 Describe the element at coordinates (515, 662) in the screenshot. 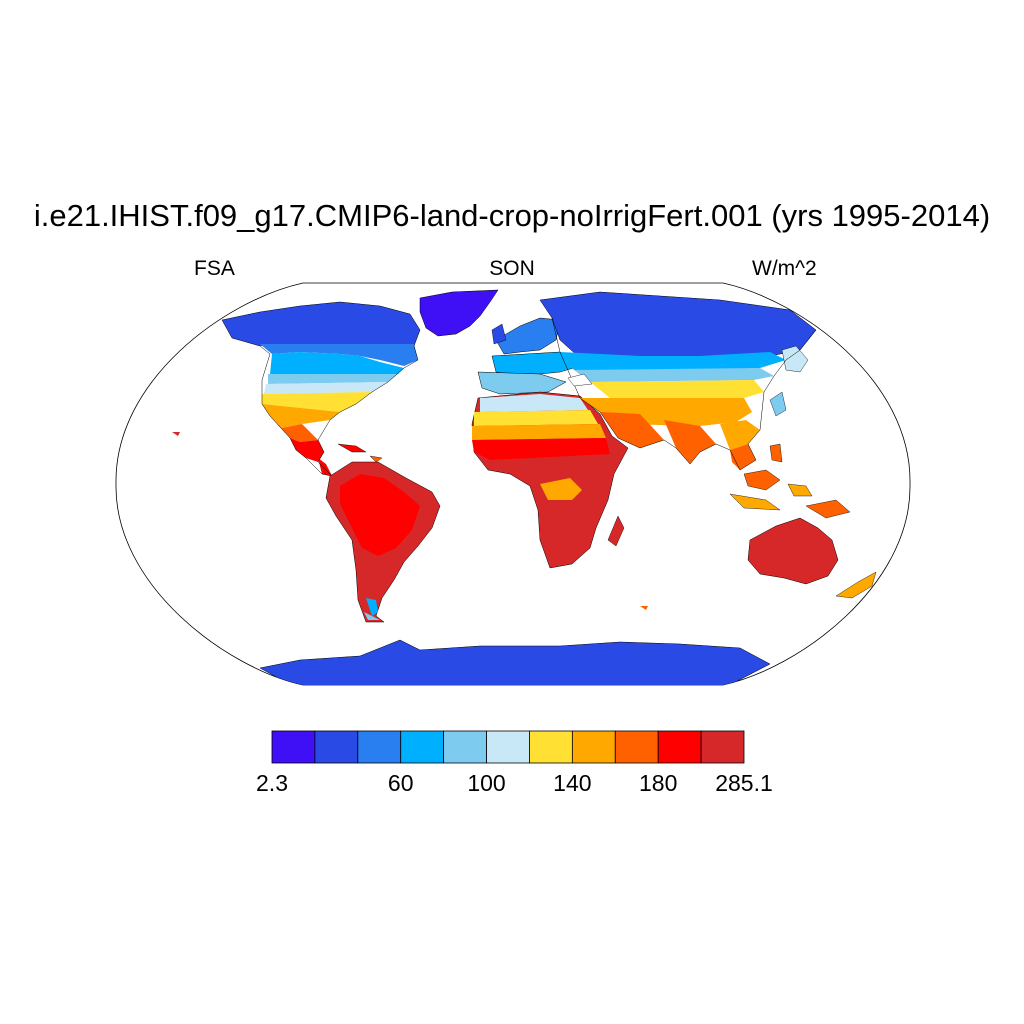

I see `land-antarctica` at that location.